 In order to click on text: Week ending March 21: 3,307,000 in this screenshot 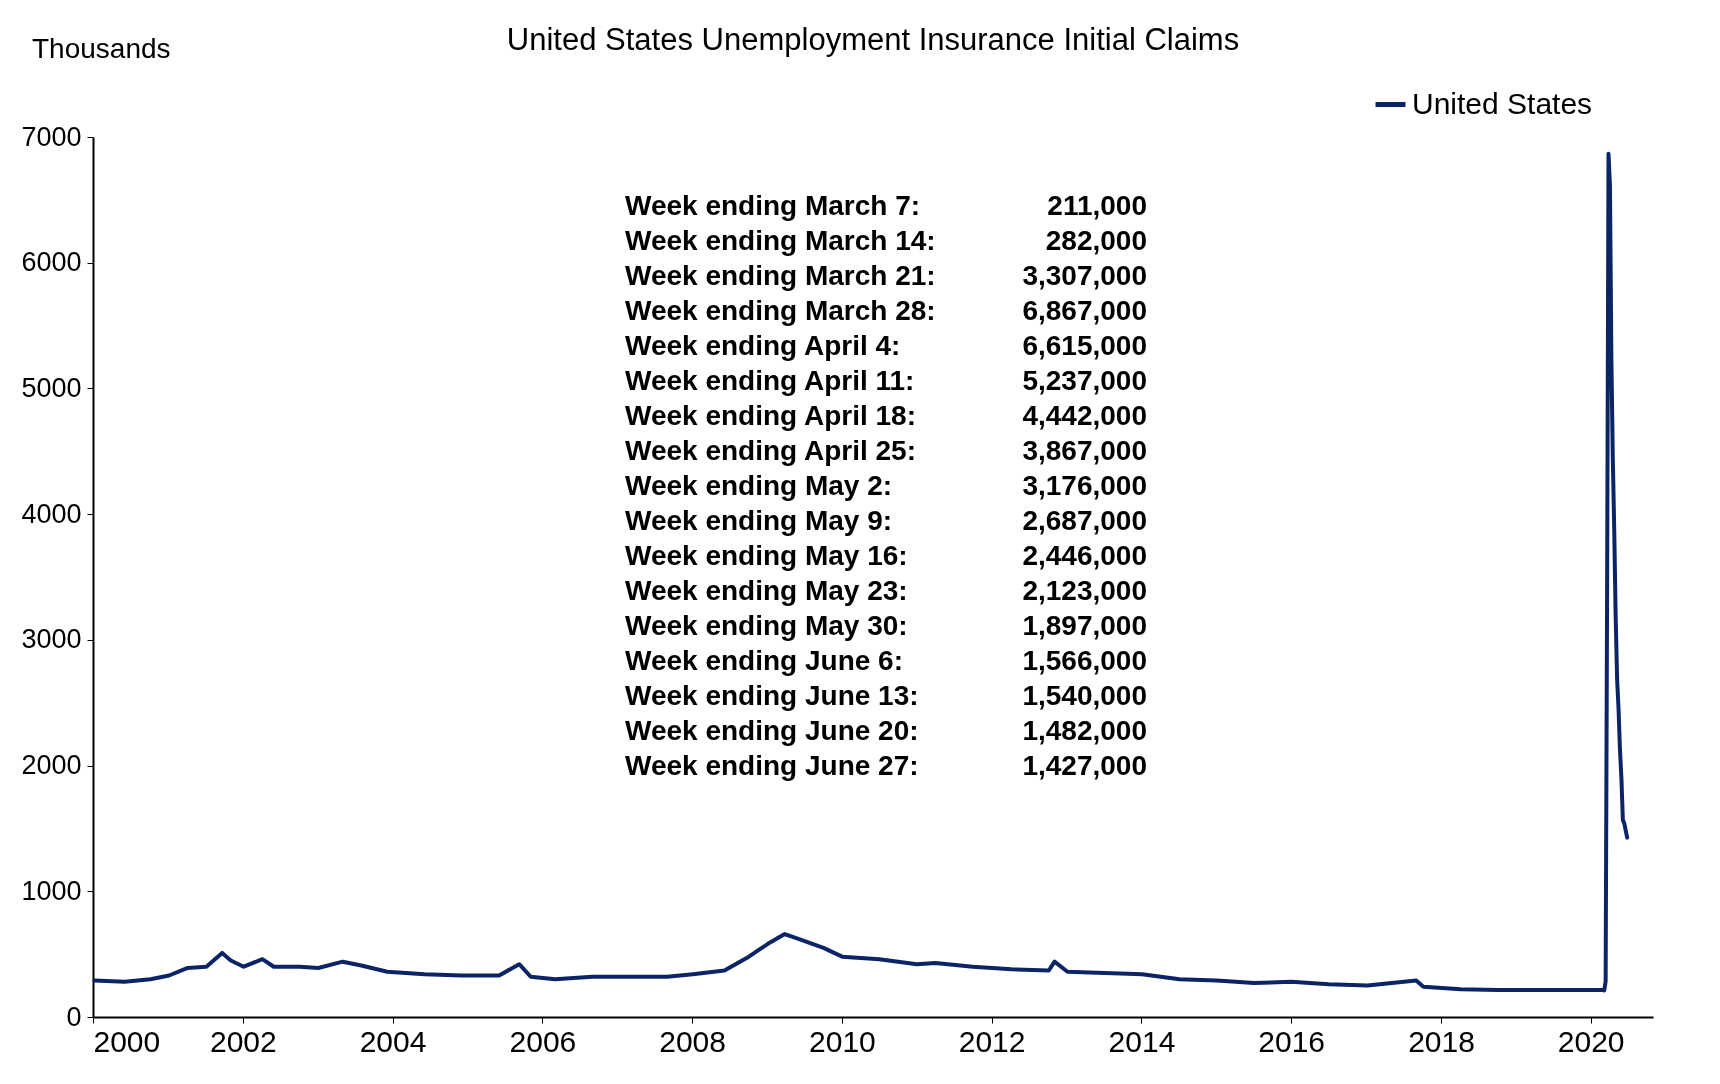, I will do `click(886, 275)`.